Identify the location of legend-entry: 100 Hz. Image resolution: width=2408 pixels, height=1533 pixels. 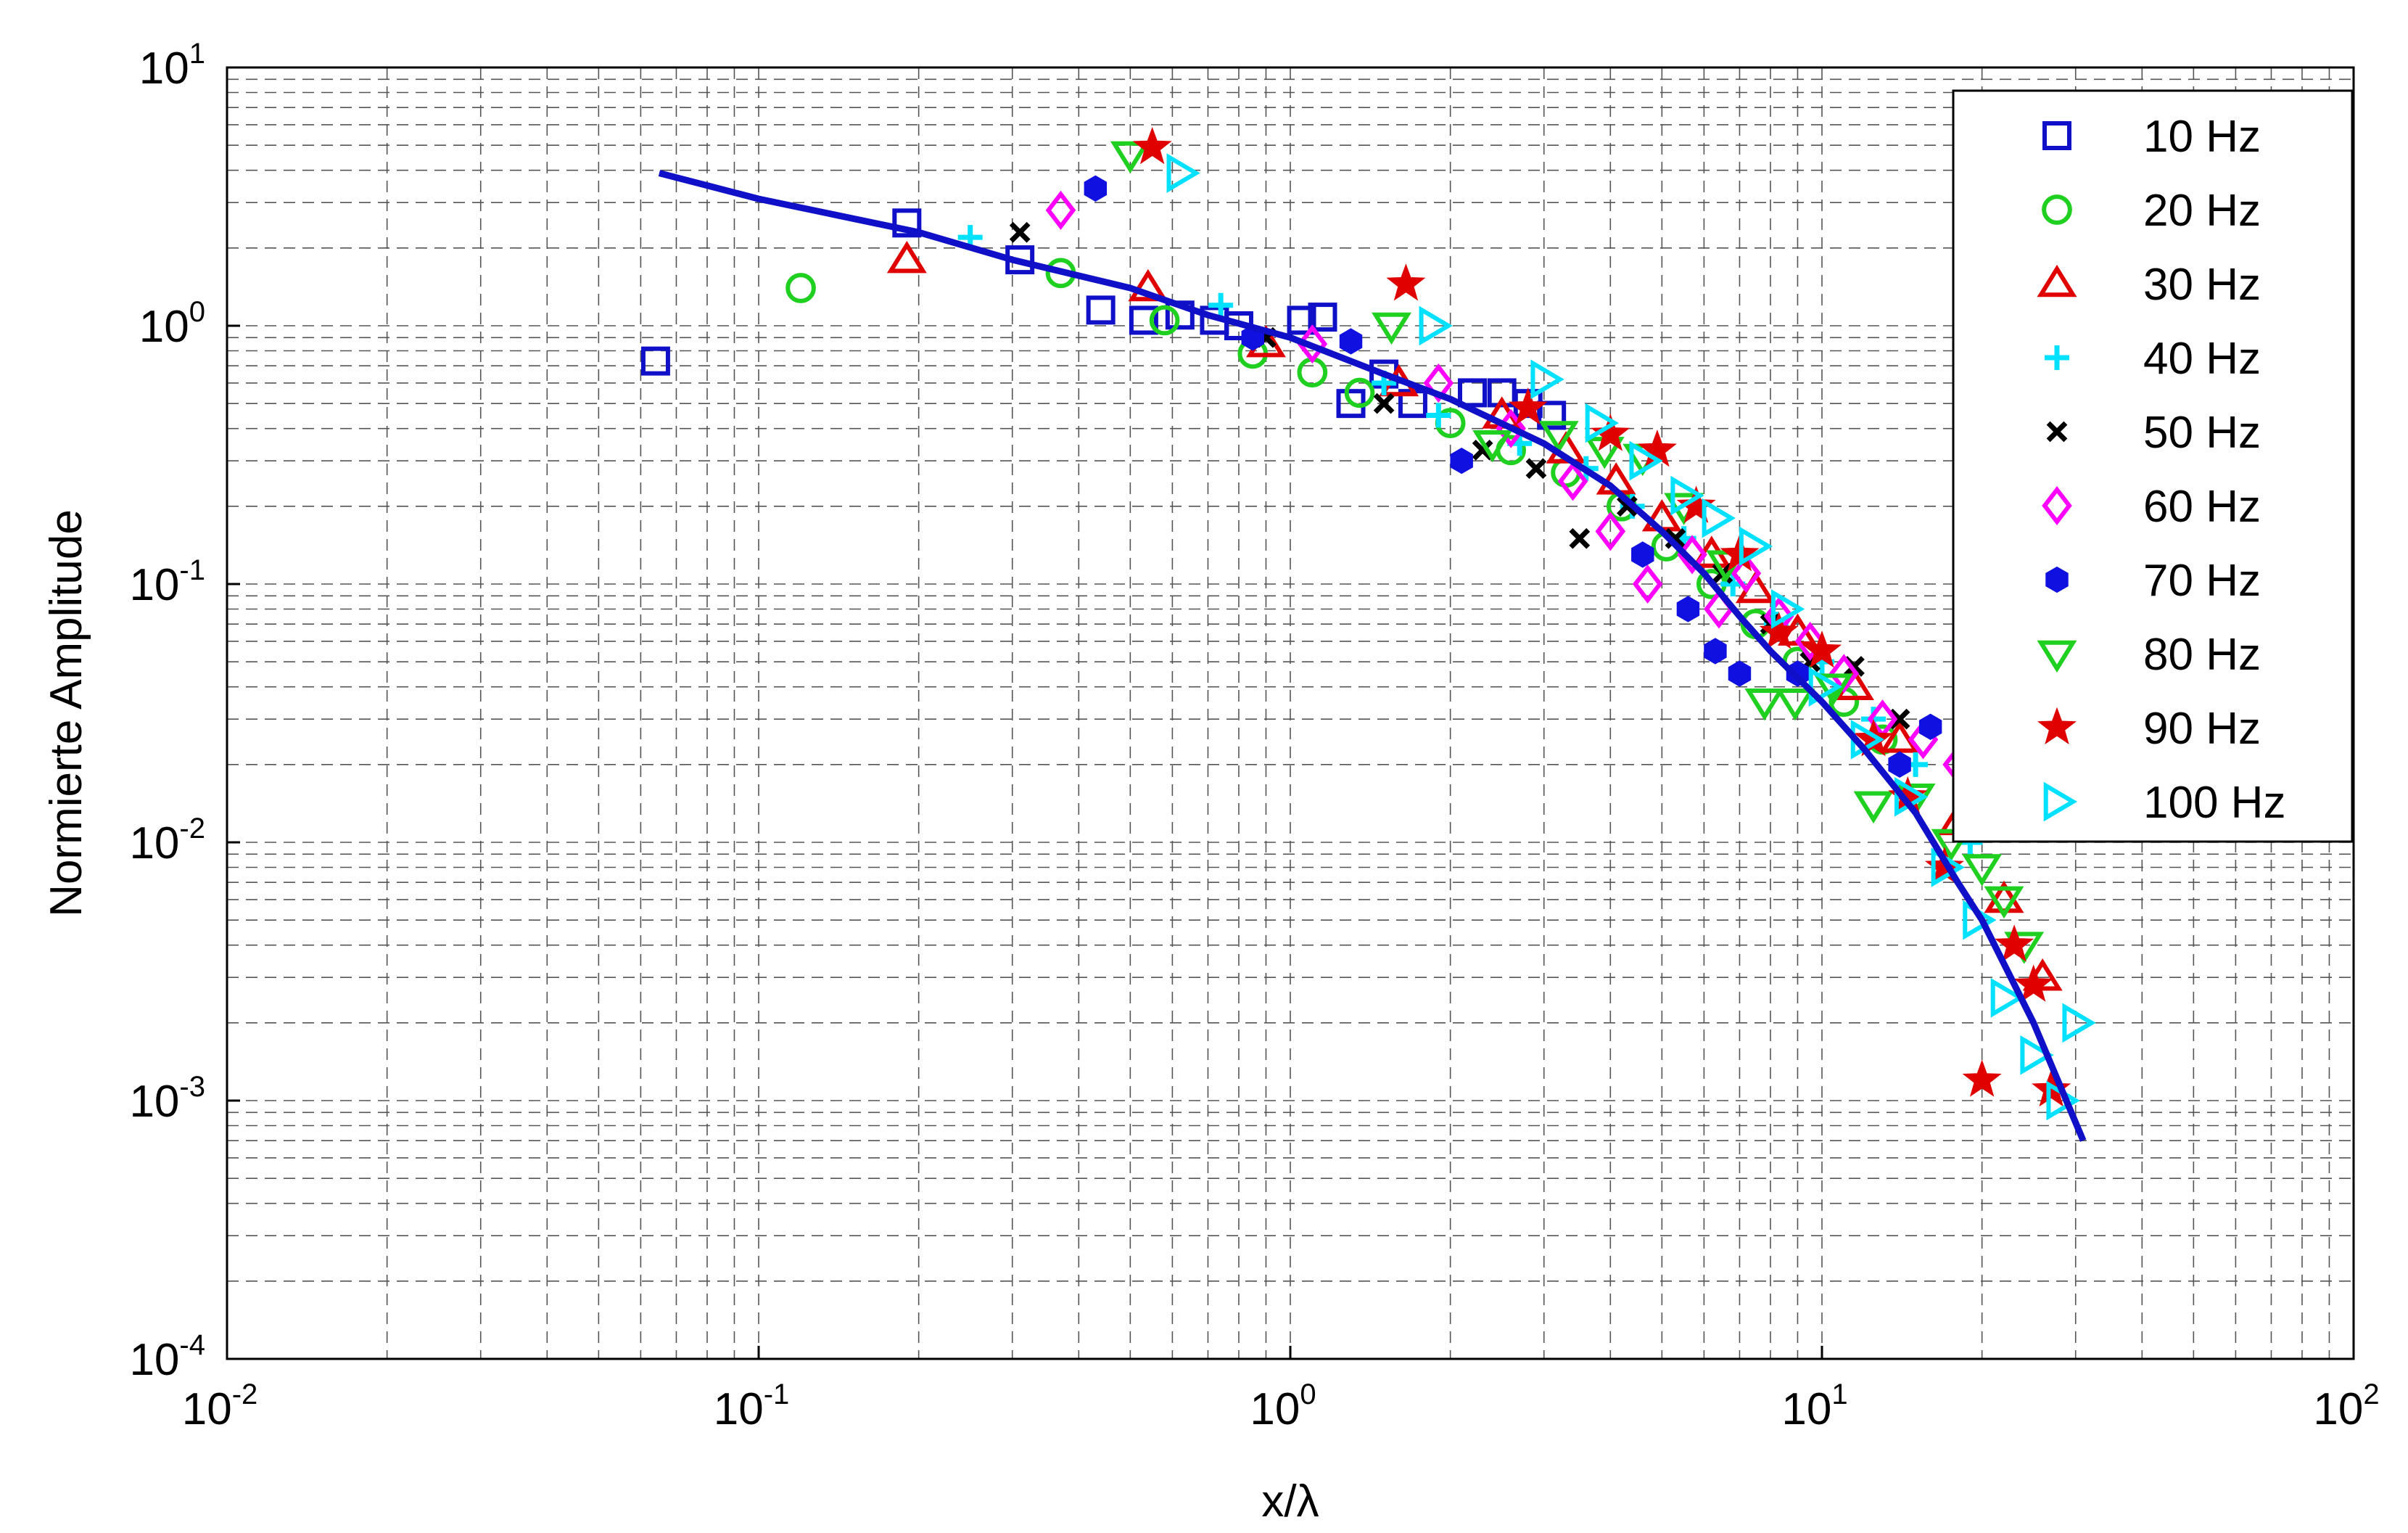
(2164, 803).